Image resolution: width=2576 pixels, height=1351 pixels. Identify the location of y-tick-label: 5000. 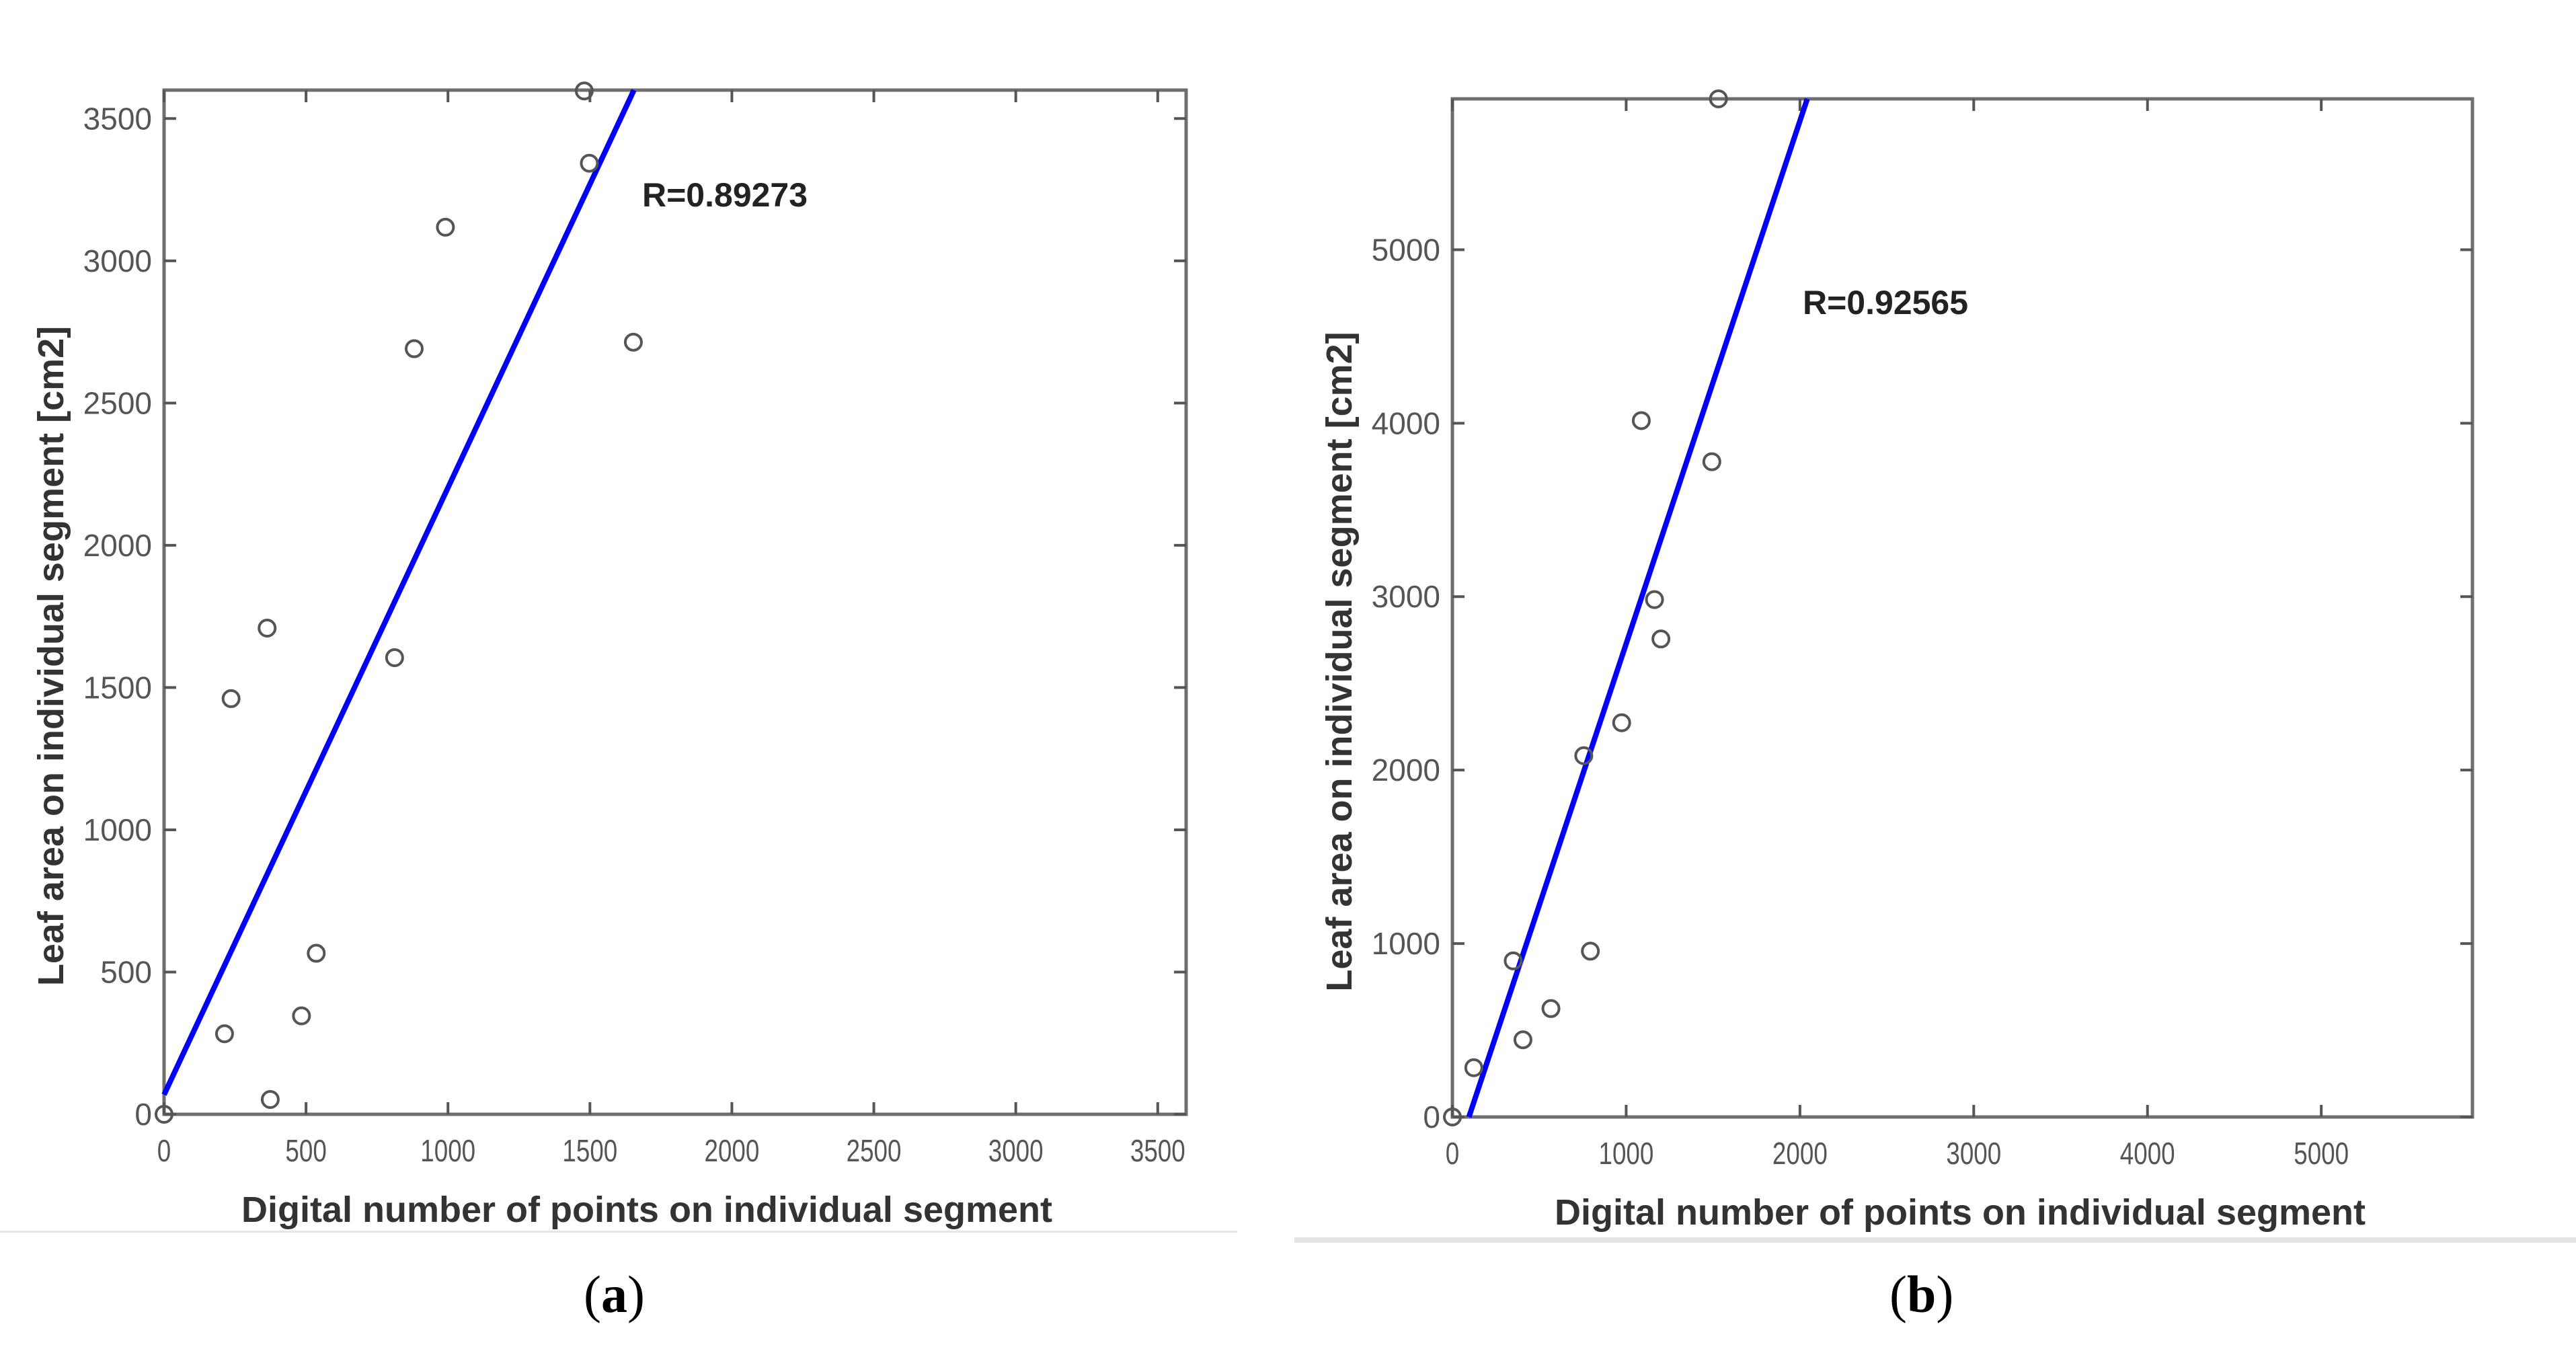
(1406, 249).